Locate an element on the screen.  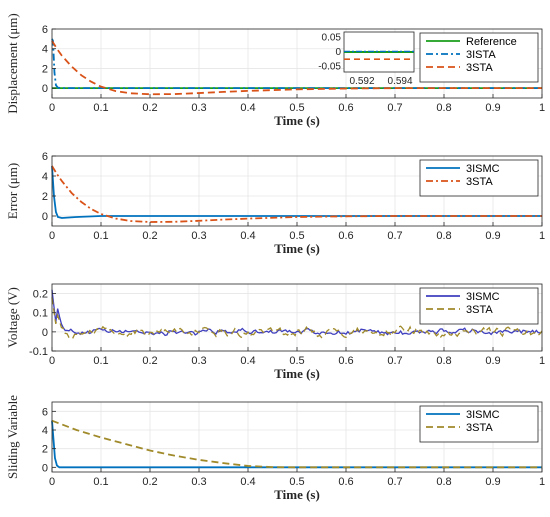
y-axis-label: Error (μm) is located at coordinates (12, 191).